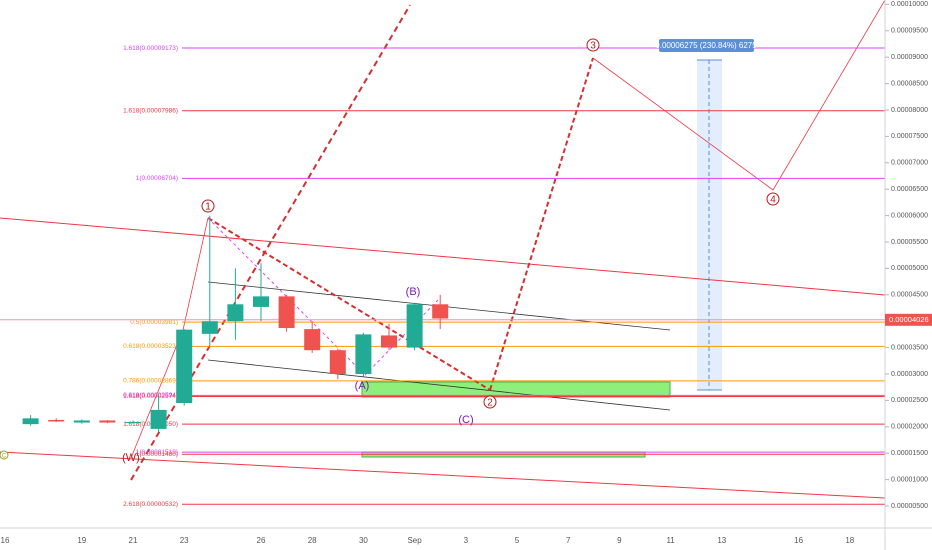  I want to click on level-label: 0.5(0.00003981), so click(154, 322).